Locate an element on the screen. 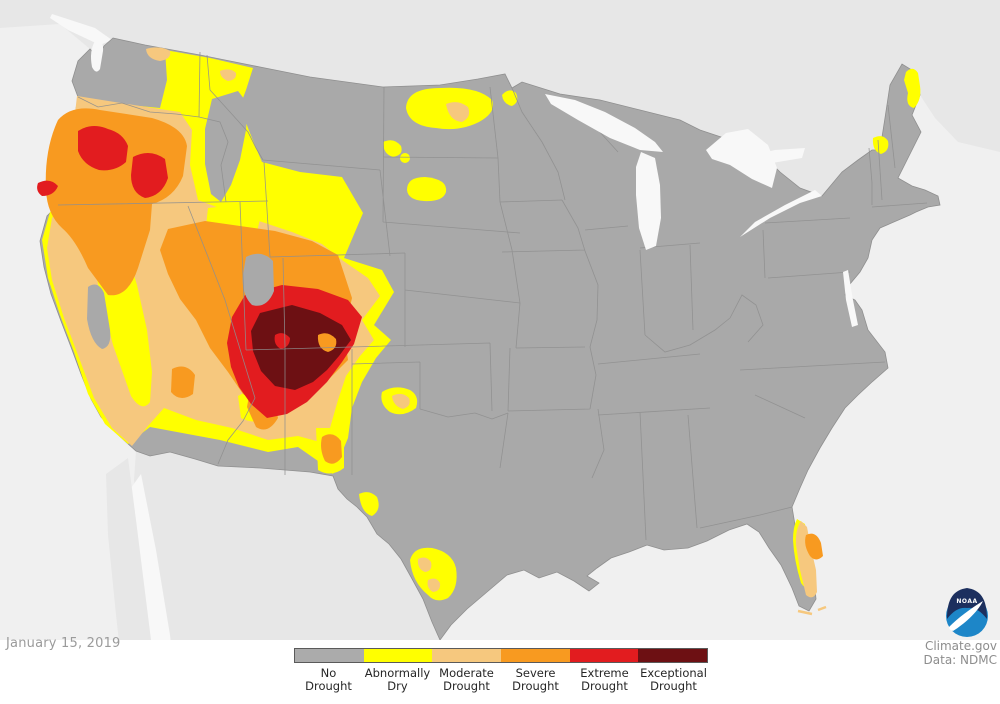 This screenshot has width=1000, height=704. legend-swatch-severe-drought is located at coordinates (535, 655).